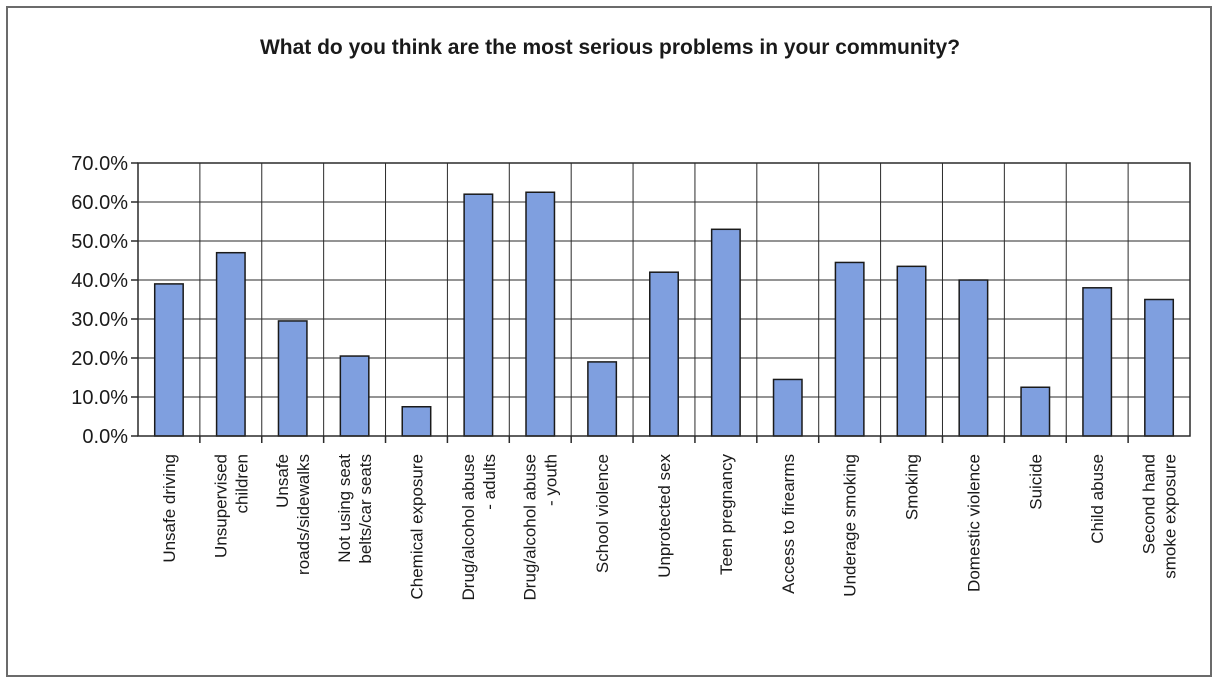 The image size is (1220, 683). I want to click on x-category-label-line: - youth, so click(551, 480).